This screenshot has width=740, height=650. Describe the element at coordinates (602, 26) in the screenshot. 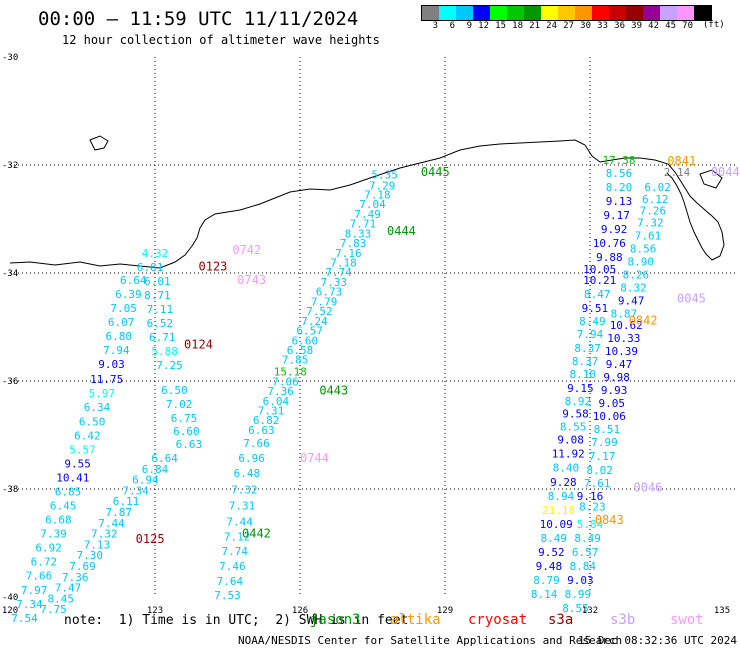

I see `legend-bin-label: 33` at that location.